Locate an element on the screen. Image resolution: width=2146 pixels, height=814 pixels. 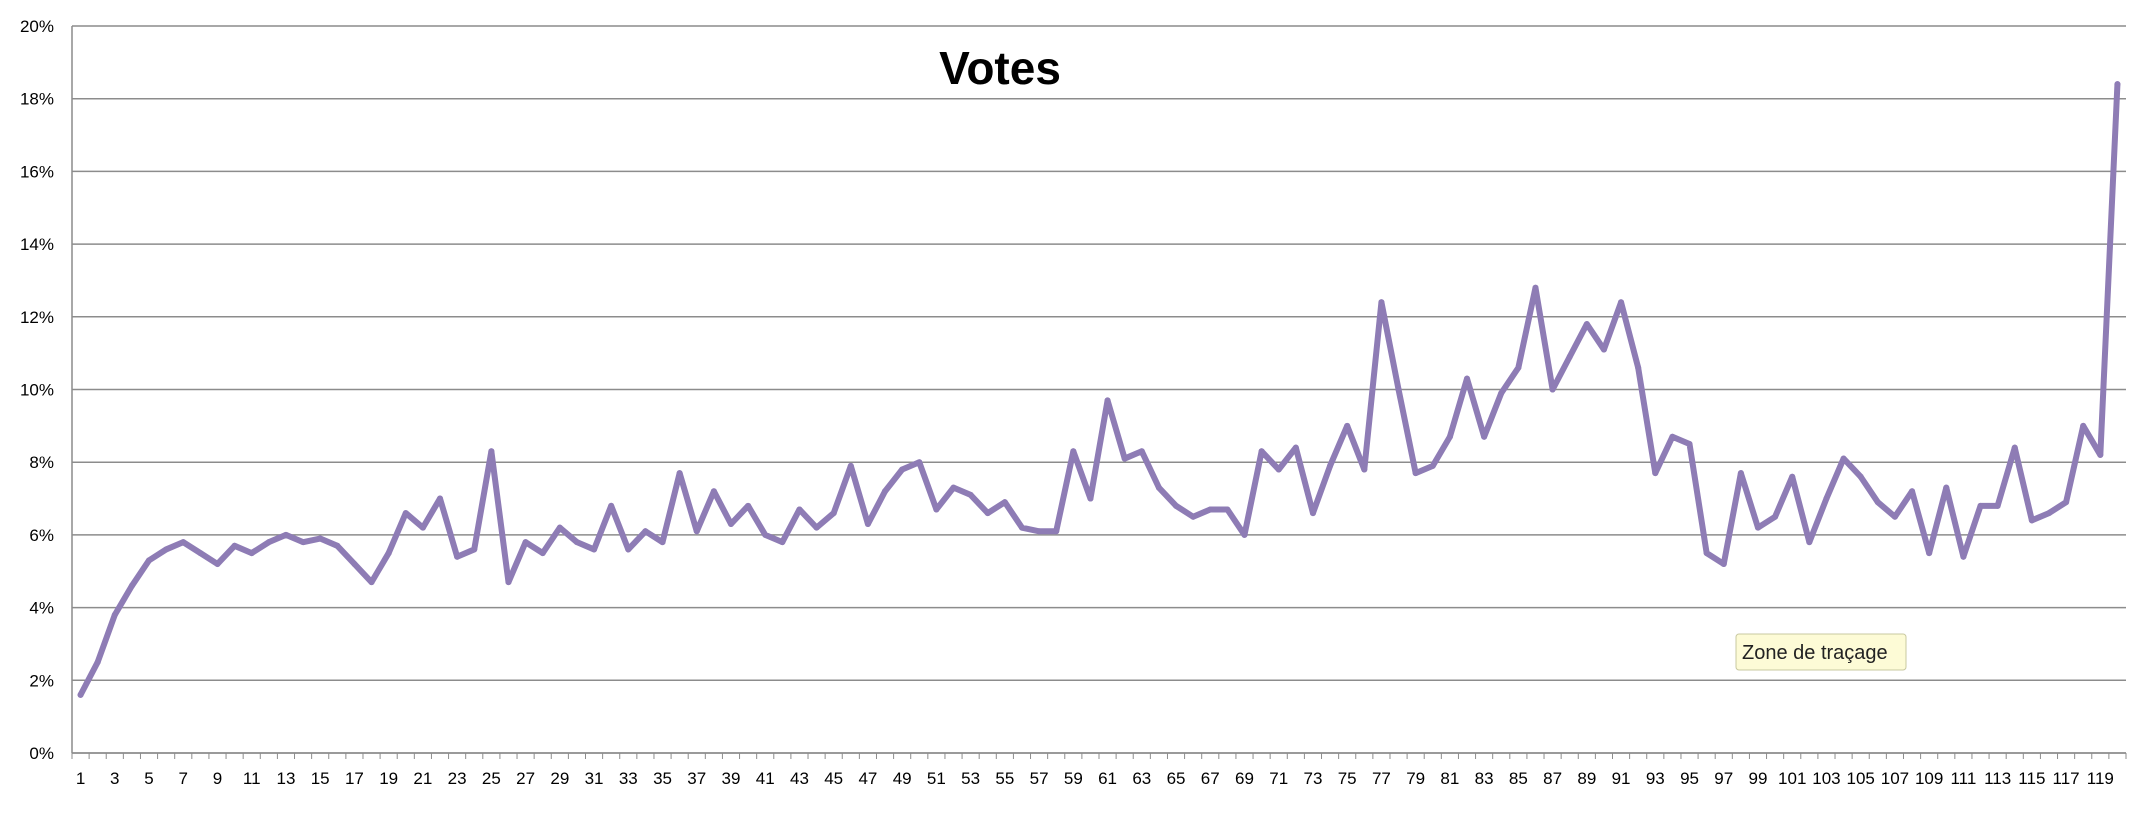
y-tick-label: 14% is located at coordinates (37, 244).